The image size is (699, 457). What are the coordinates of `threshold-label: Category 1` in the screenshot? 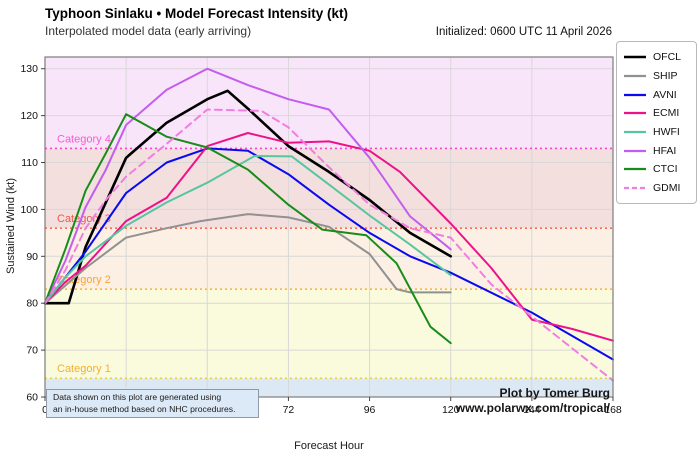 It's located at (84, 369).